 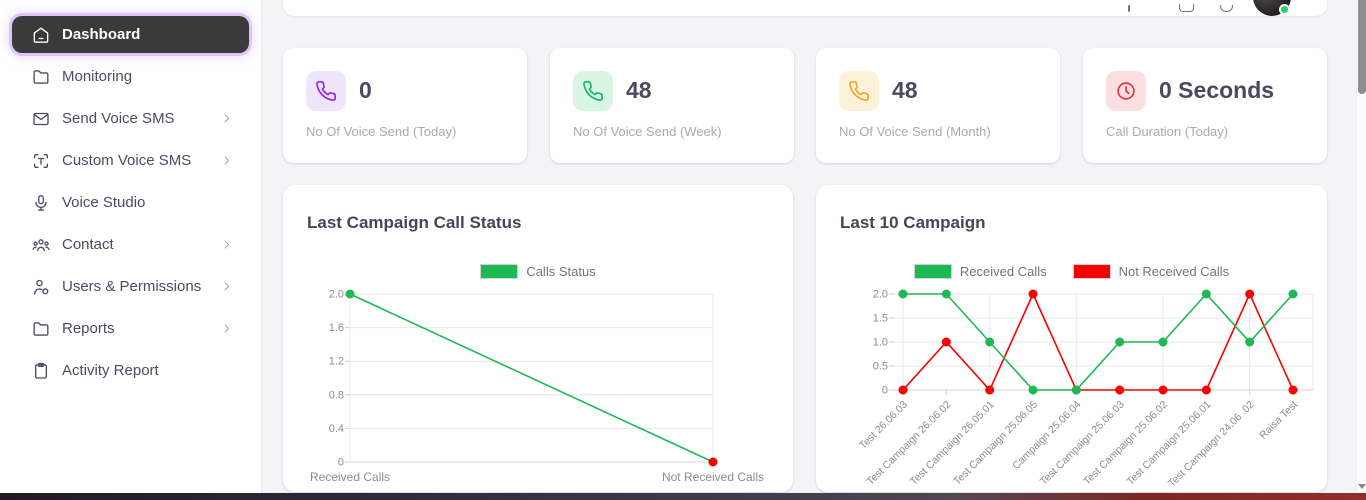 I want to click on sidebar-item-label: Users & Permissions, so click(x=132, y=286).